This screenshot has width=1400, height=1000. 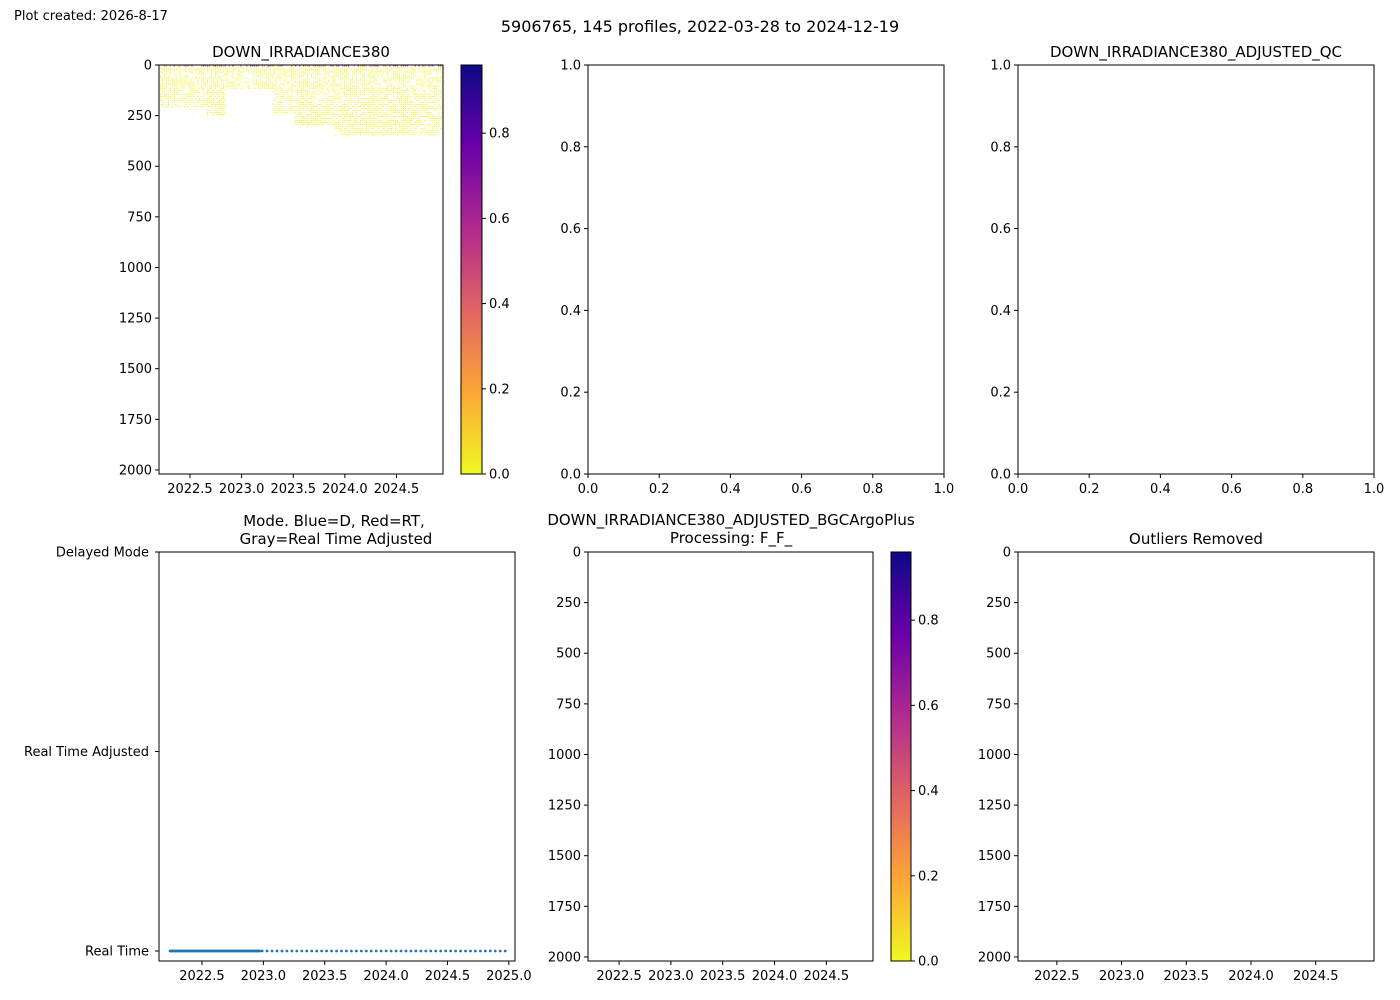 What do you see at coordinates (722, 972) in the screenshot?
I see `x-axis: 2022.5 2023.0 2023.5 2024.0 2024.5` at bounding box center [722, 972].